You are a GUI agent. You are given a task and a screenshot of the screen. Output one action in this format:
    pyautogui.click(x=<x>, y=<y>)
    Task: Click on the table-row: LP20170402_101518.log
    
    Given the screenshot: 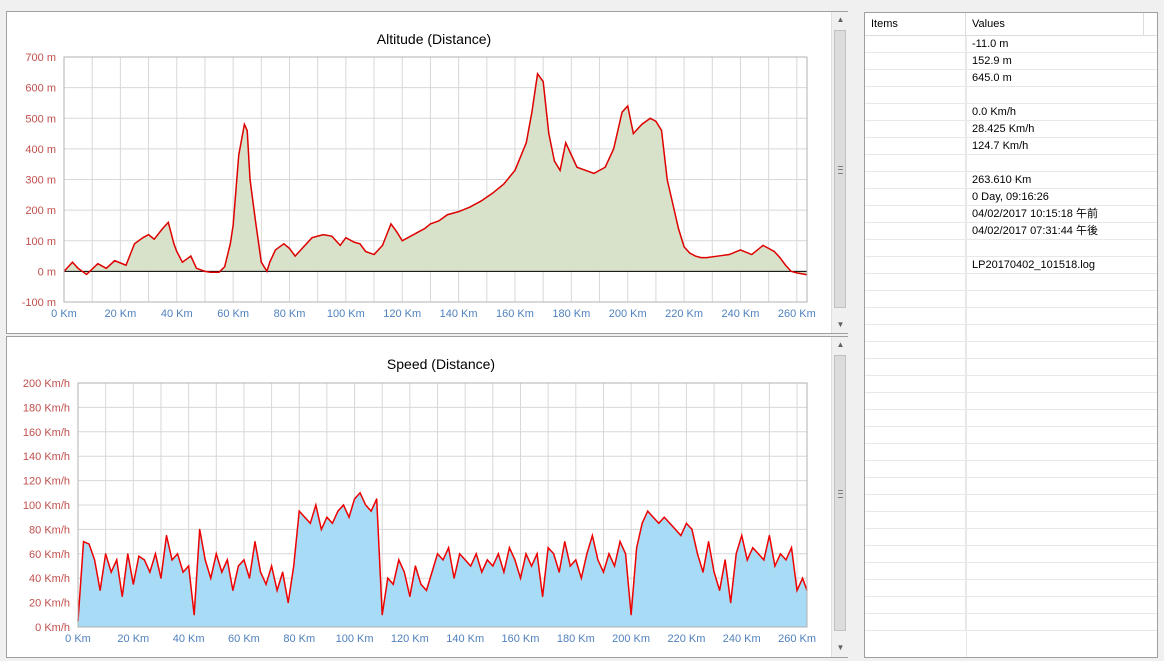 What is the action you would take?
    pyautogui.click(x=1011, y=265)
    